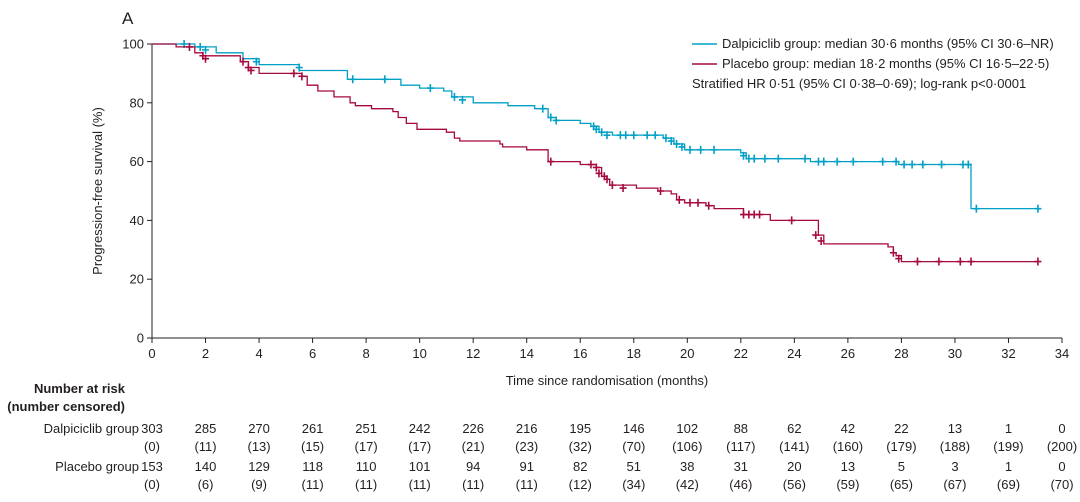  I want to click on x-tick-label: 30, so click(955, 353).